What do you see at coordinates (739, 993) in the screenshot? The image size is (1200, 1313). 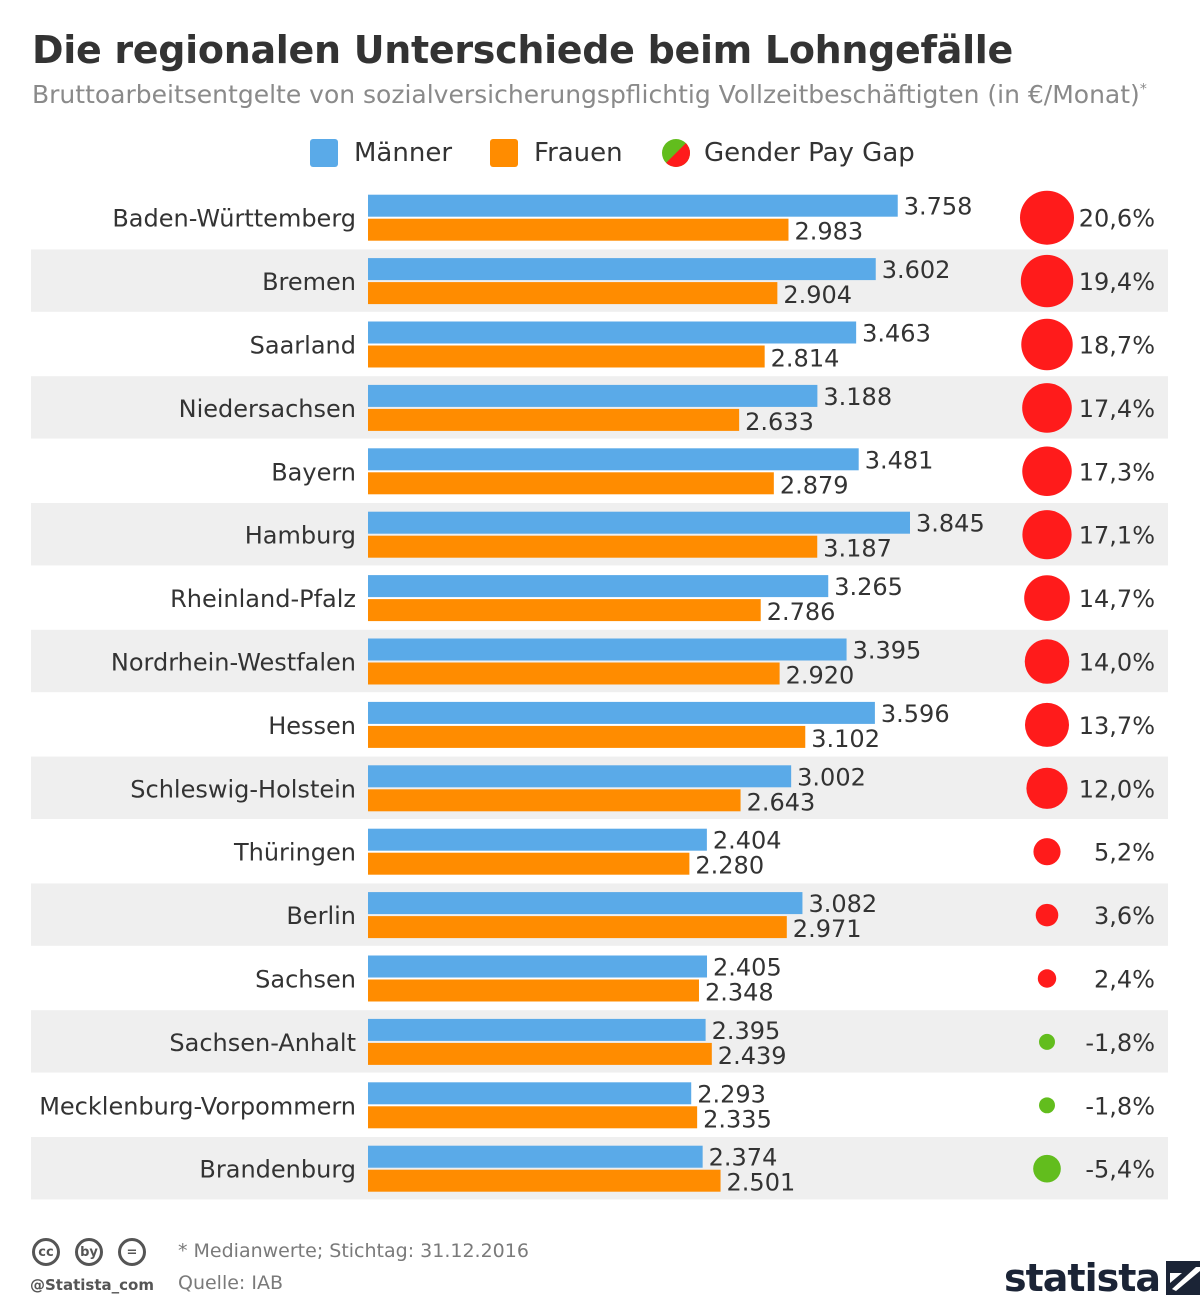 I see `value-label-women: 2.348` at bounding box center [739, 993].